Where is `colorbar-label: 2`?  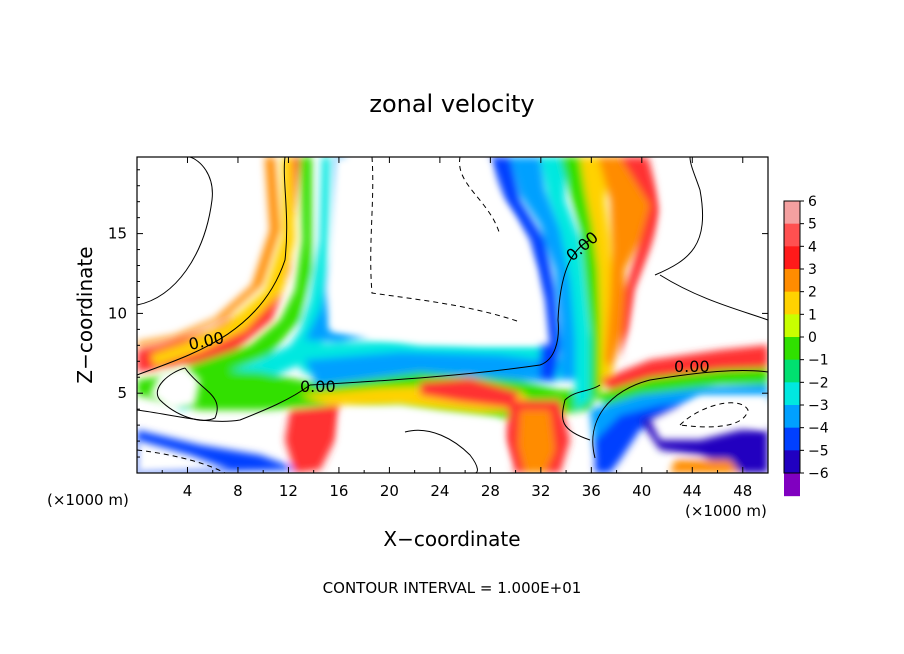
colorbar-label: 2 is located at coordinates (812, 293).